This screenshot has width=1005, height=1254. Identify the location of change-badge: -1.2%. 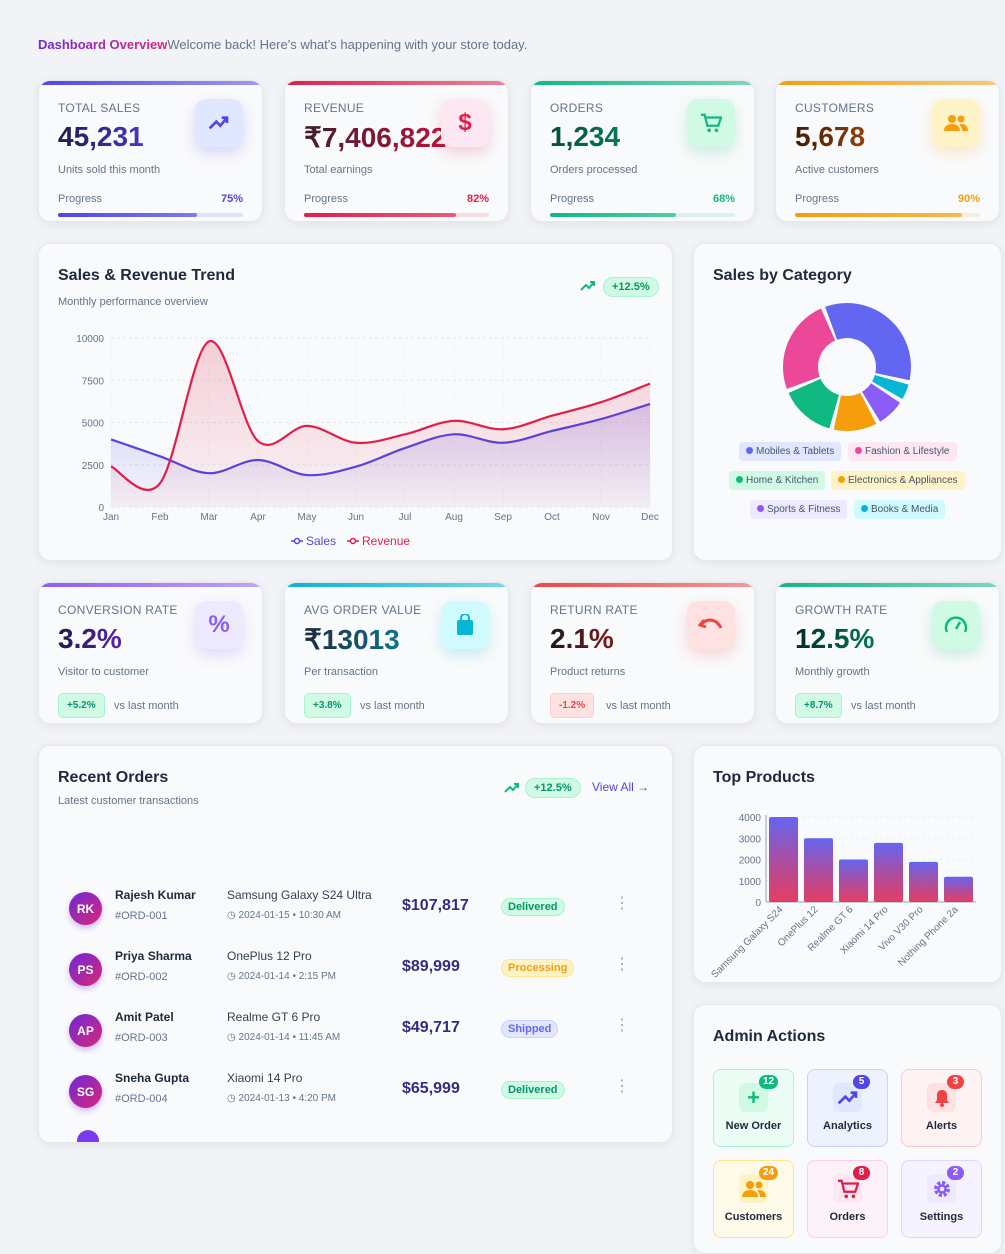
(572, 705).